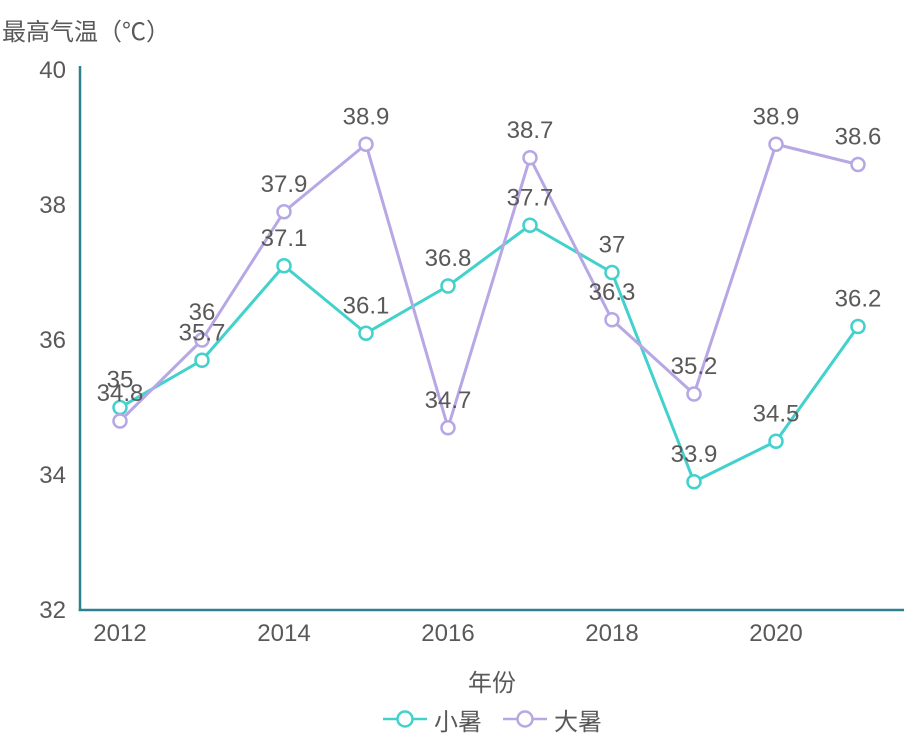 The image size is (908, 741). Describe the element at coordinates (52, 340) in the screenshot. I see `y-tick-label: 36` at that location.